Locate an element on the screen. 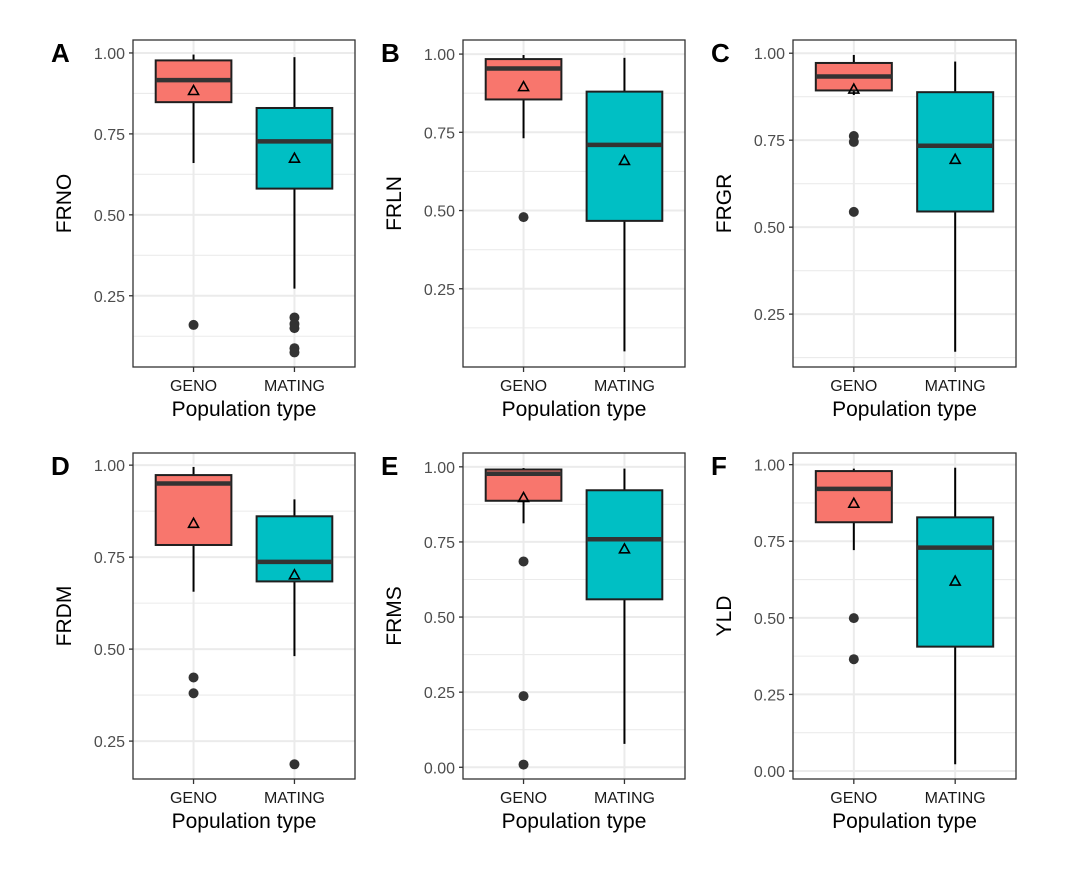  y-axis-title: FRGR is located at coordinates (724, 204).